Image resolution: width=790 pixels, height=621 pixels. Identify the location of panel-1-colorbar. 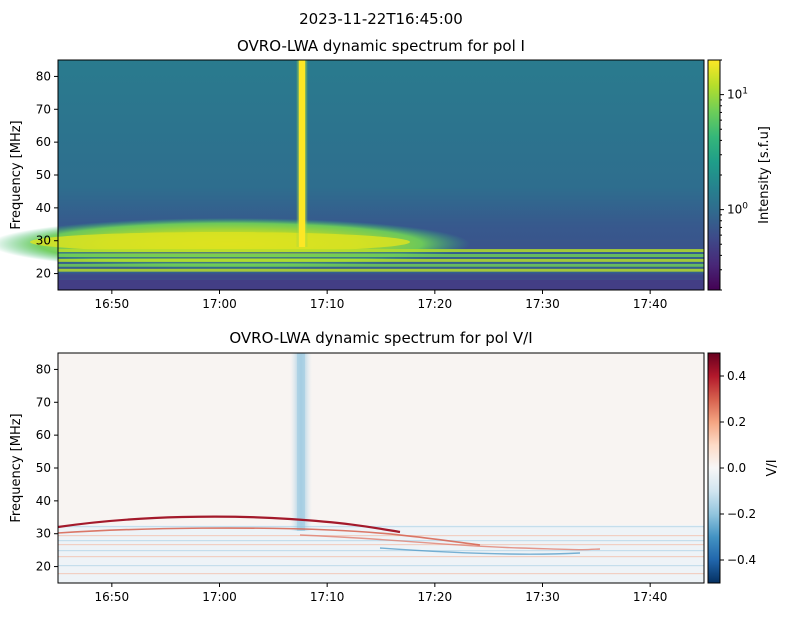
(714, 175).